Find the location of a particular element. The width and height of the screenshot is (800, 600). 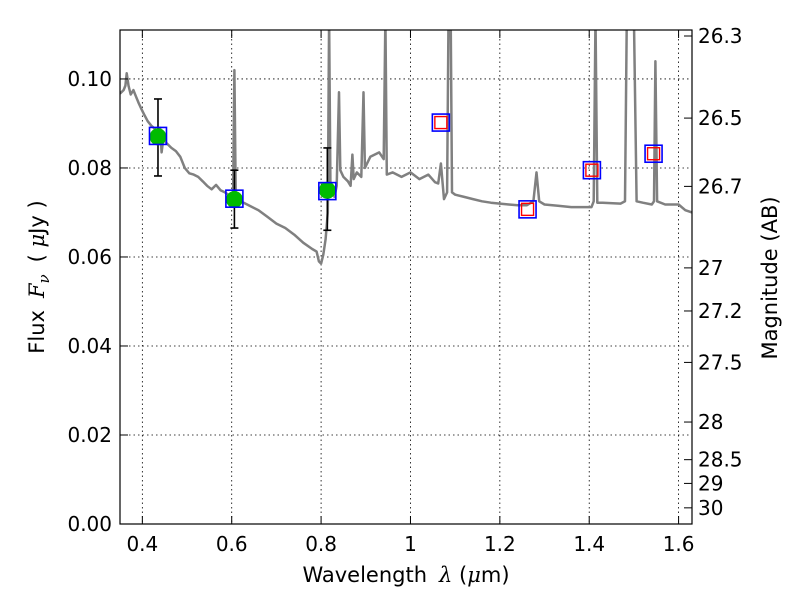

y2-tick-label: 29 is located at coordinates (710, 483).